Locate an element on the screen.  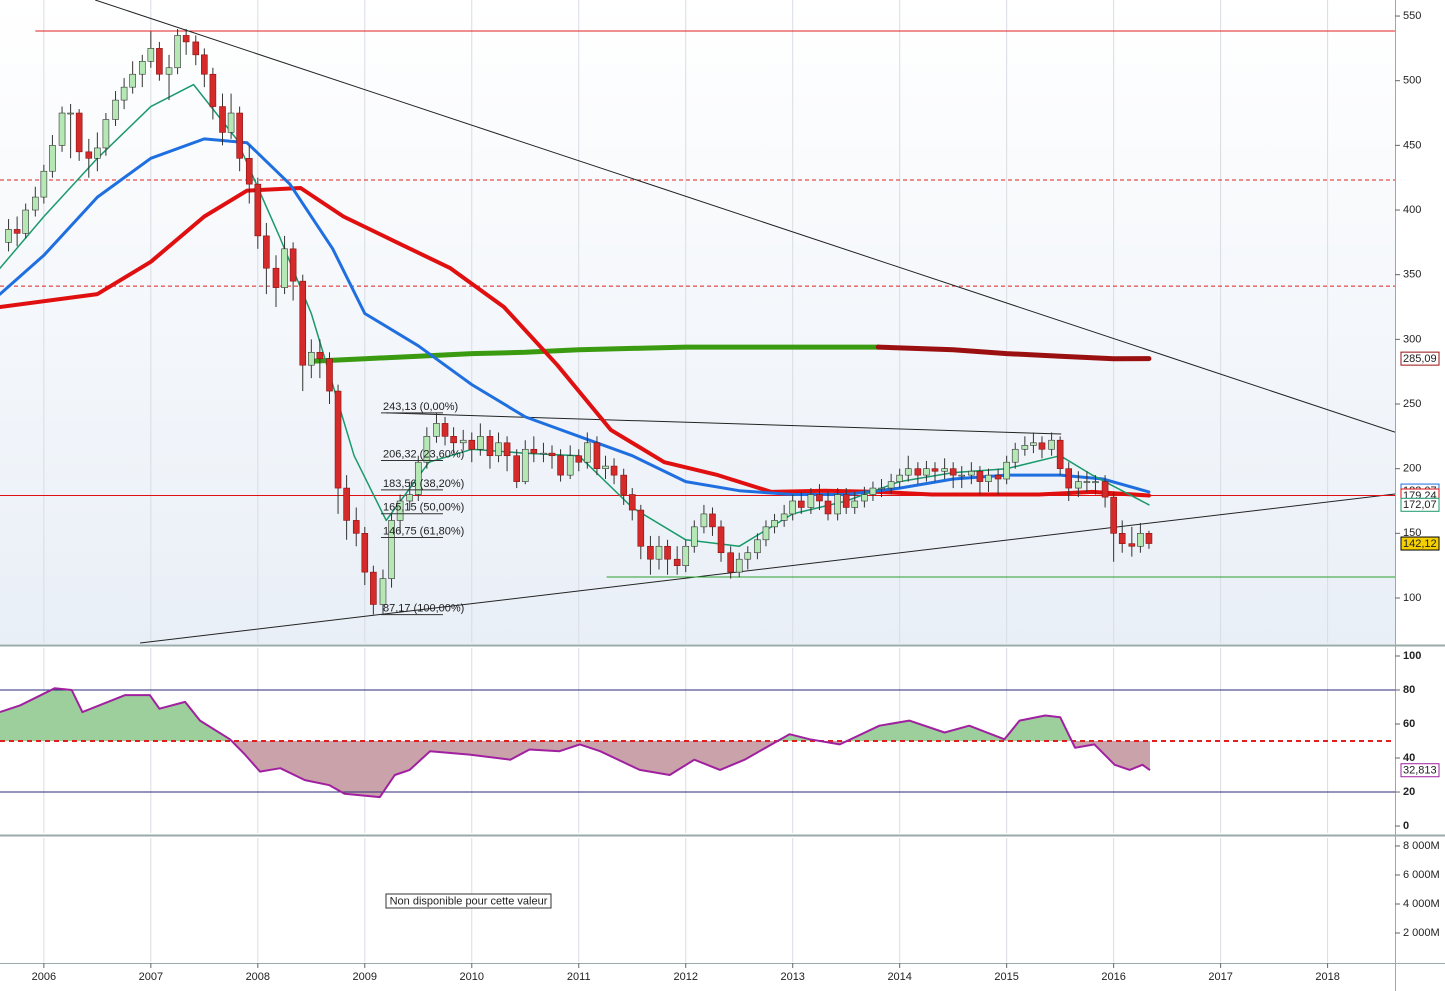
value-marker-label: 172,07 is located at coordinates (1420, 505).